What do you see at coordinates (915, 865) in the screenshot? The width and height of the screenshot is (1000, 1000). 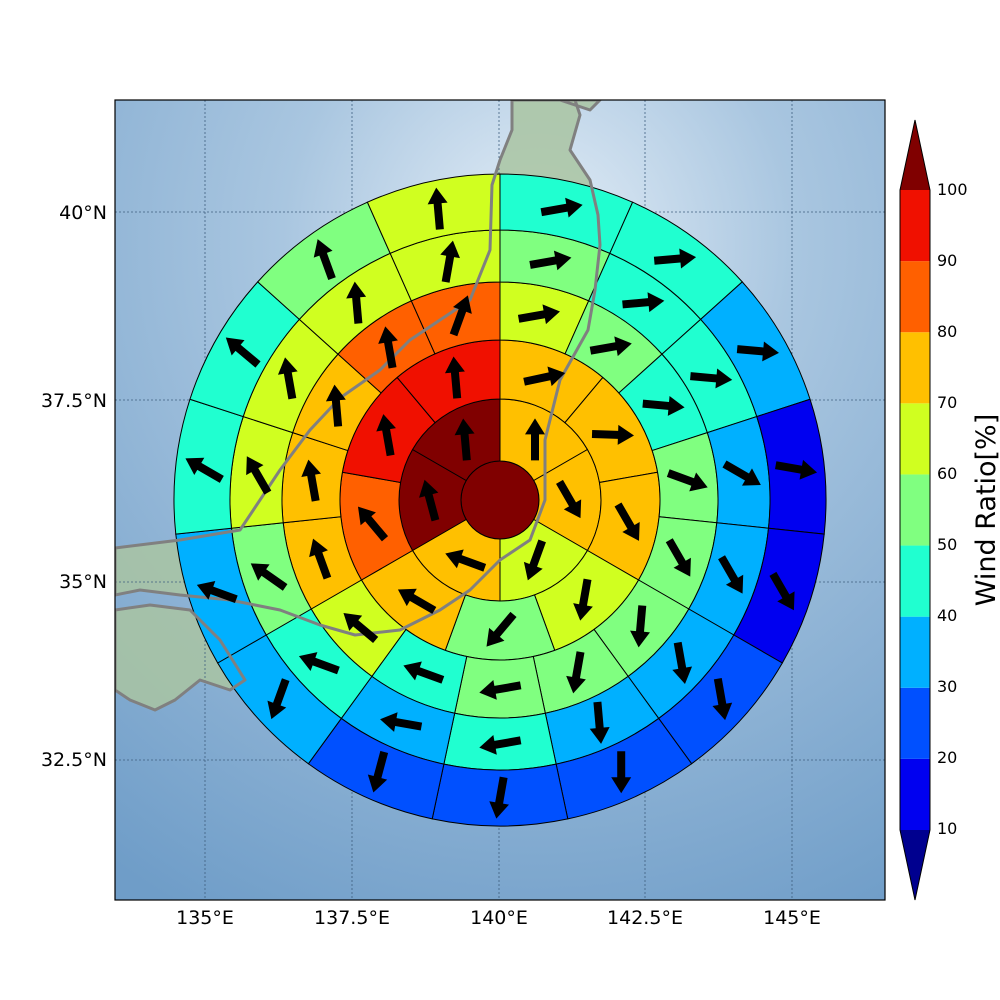 I see `colorbar-bottom-extension` at bounding box center [915, 865].